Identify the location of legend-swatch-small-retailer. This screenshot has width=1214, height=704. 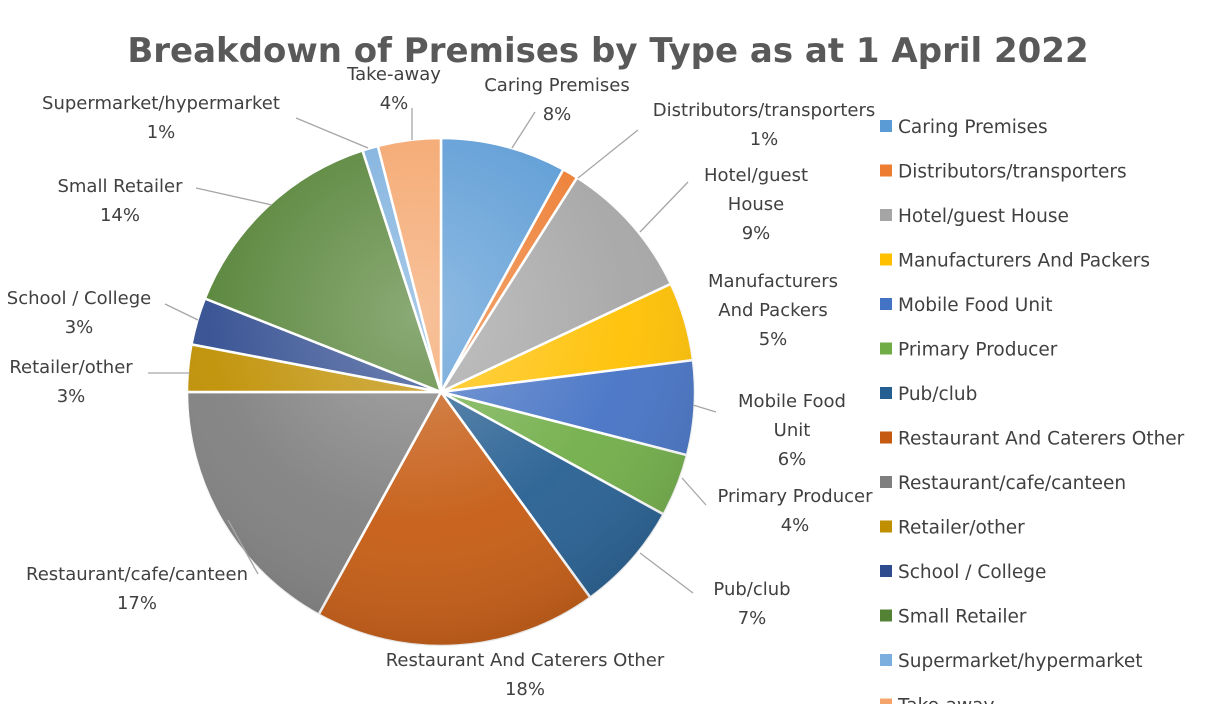
(886, 615).